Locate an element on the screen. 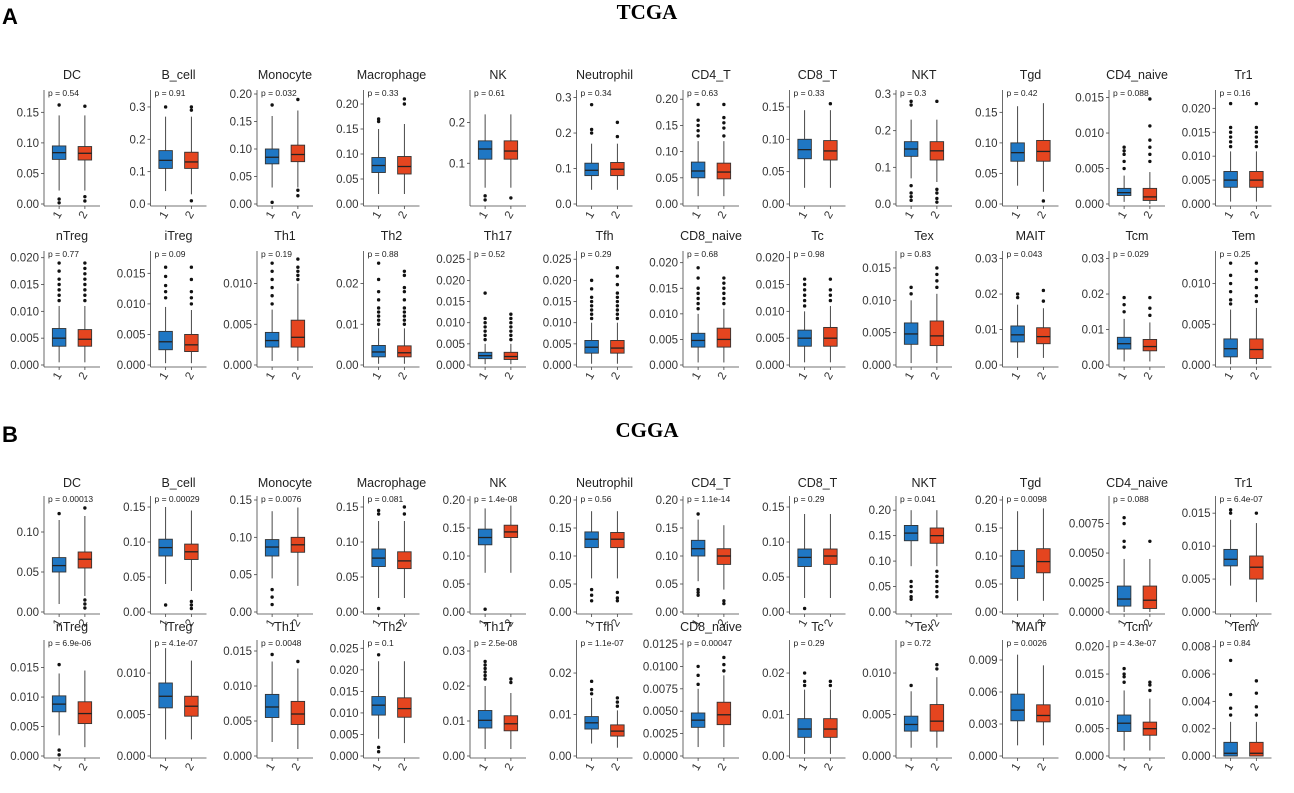 This screenshot has width=1294, height=793. facet-title: DC is located at coordinates (72, 483).